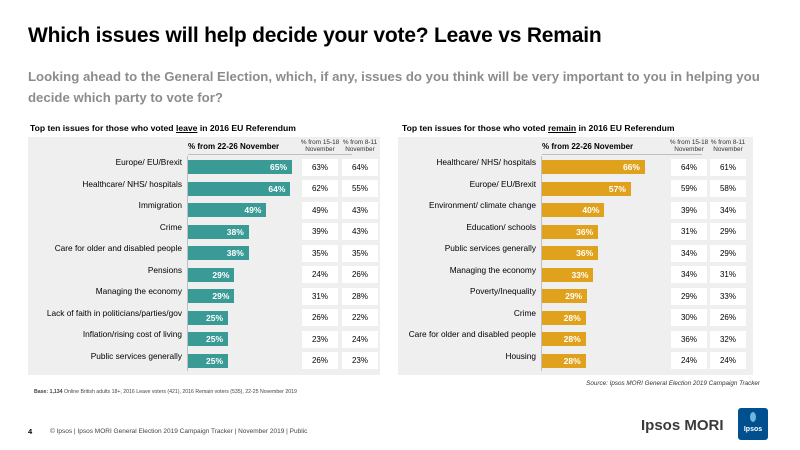  What do you see at coordinates (617, 188) in the screenshot?
I see `remain-bar-value-label: 57%` at bounding box center [617, 188].